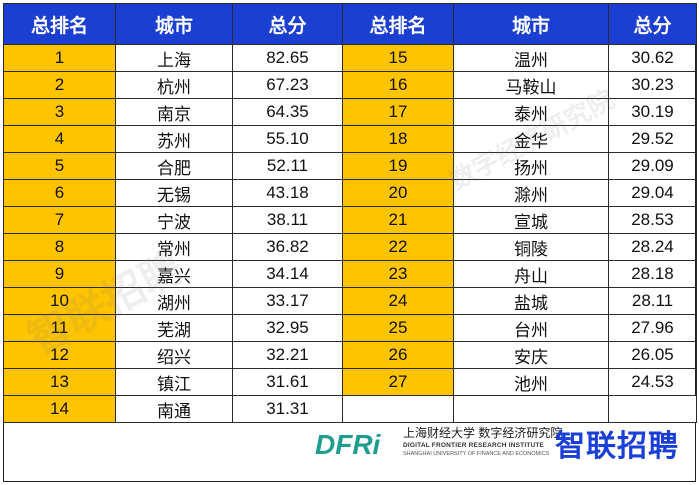  I want to click on rank-cell: 27, so click(398, 382).